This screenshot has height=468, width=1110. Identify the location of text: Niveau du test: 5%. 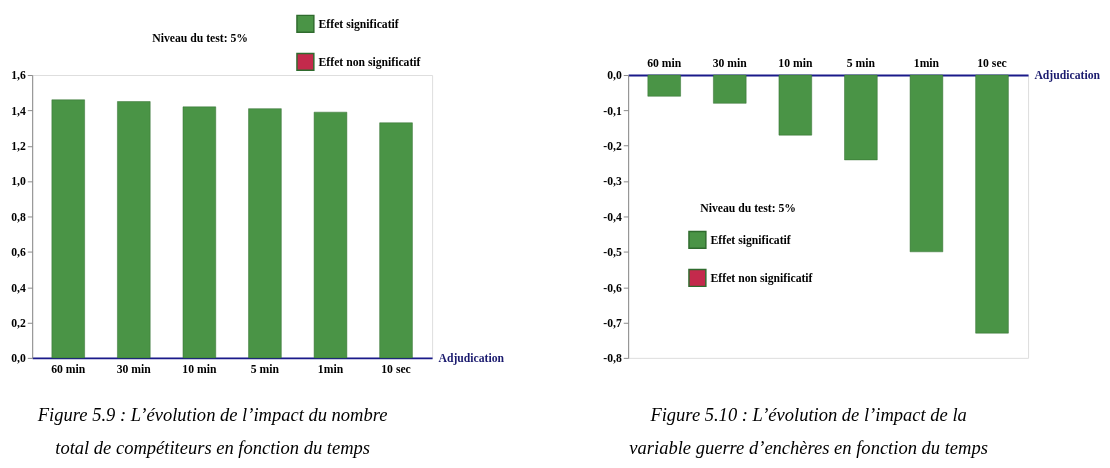
(200, 38).